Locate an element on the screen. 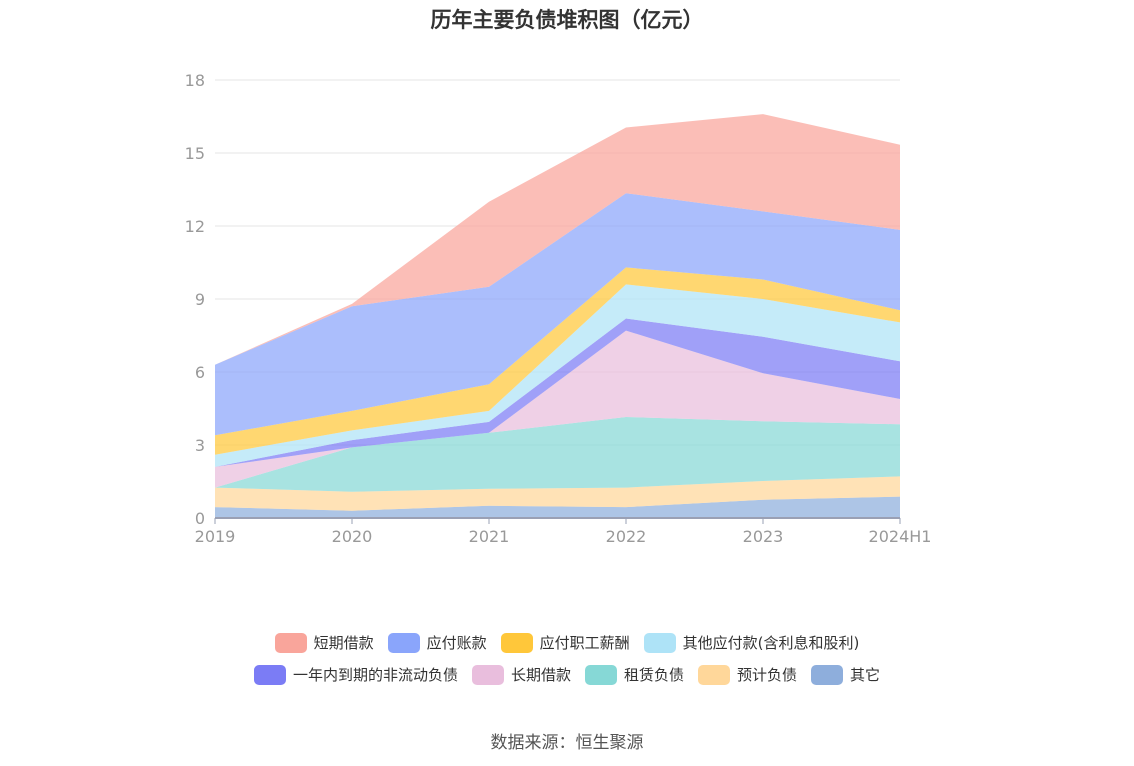 This screenshot has width=1134, height=766. legend-item: 租赁负债 is located at coordinates (634, 674).